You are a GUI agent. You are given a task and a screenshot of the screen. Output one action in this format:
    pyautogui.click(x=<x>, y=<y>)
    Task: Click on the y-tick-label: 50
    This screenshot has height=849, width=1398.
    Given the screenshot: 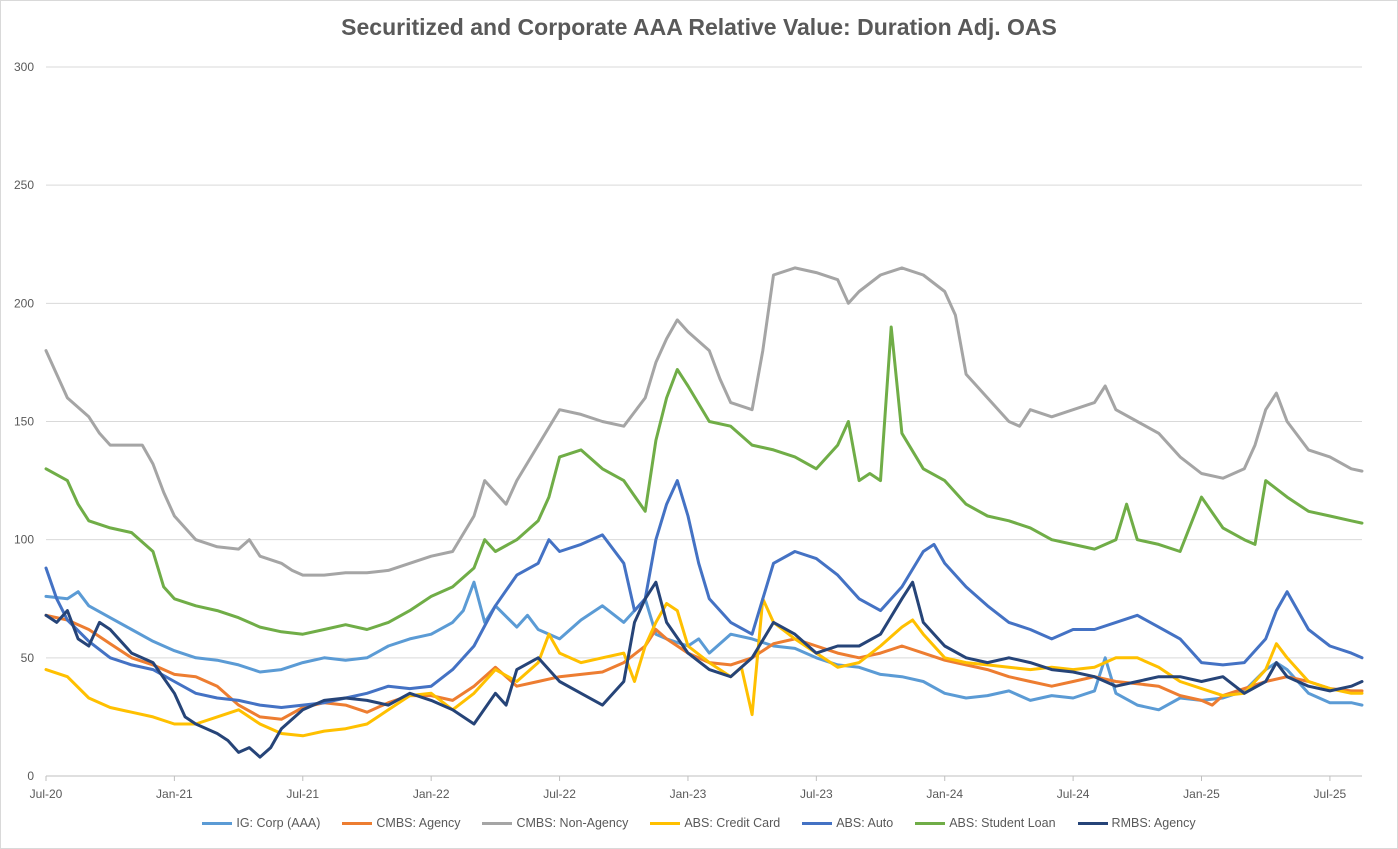 What is the action you would take?
    pyautogui.click(x=28, y=658)
    